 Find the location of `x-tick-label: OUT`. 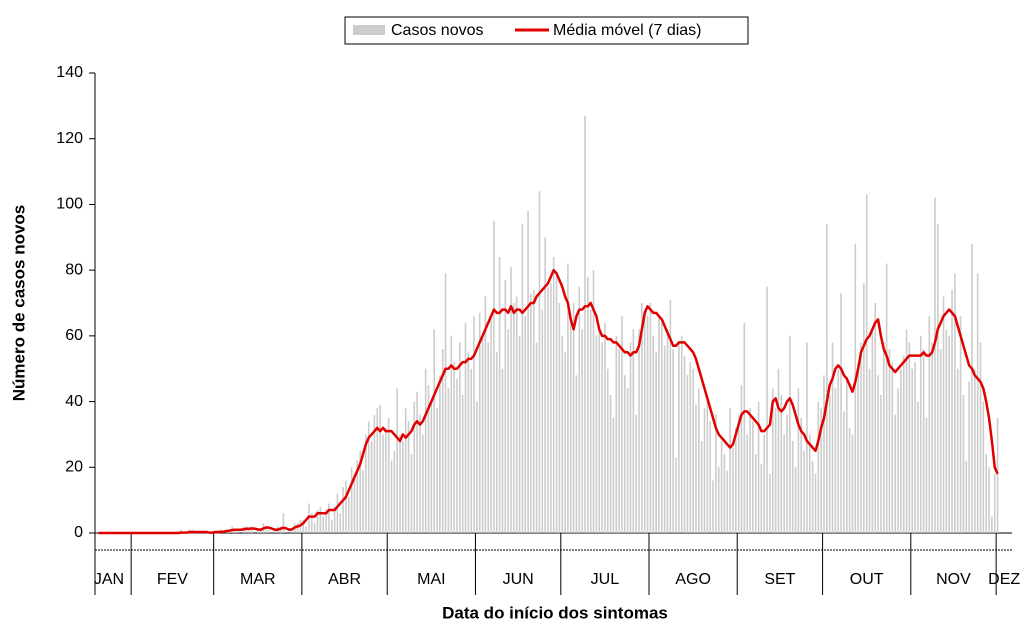

x-tick-label: OUT is located at coordinates (867, 579).